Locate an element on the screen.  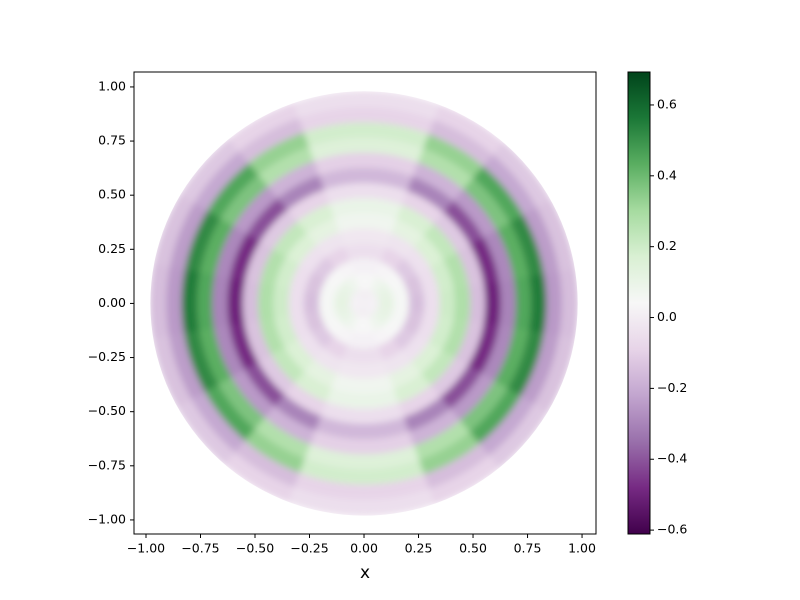
y-tick-label: 0.50 is located at coordinates (112, 194).